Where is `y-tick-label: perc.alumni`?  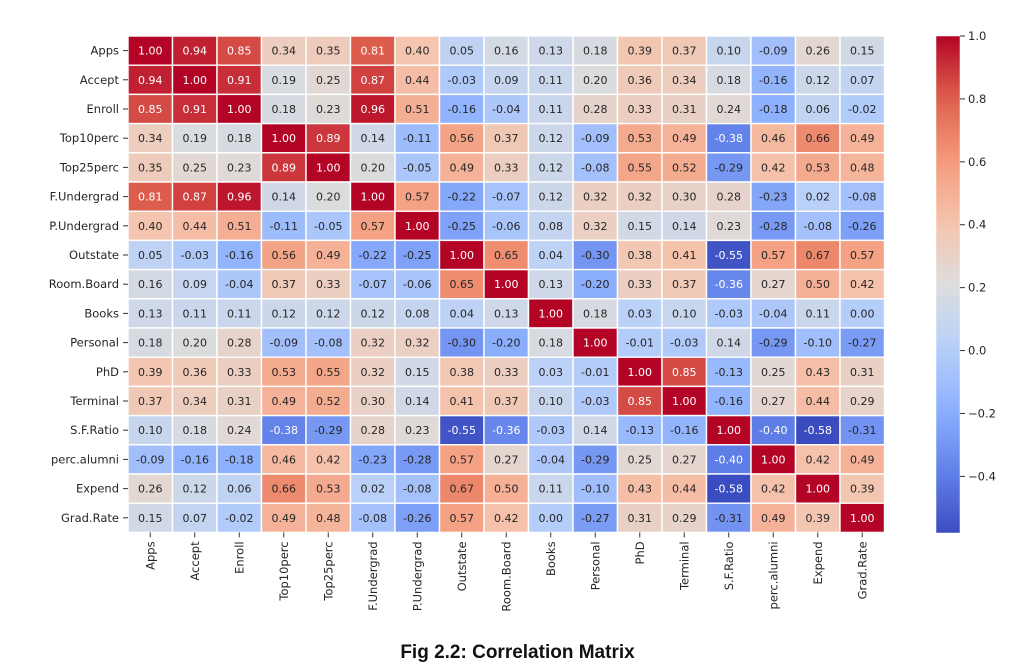 y-tick-label: perc.alumni is located at coordinates (85, 459).